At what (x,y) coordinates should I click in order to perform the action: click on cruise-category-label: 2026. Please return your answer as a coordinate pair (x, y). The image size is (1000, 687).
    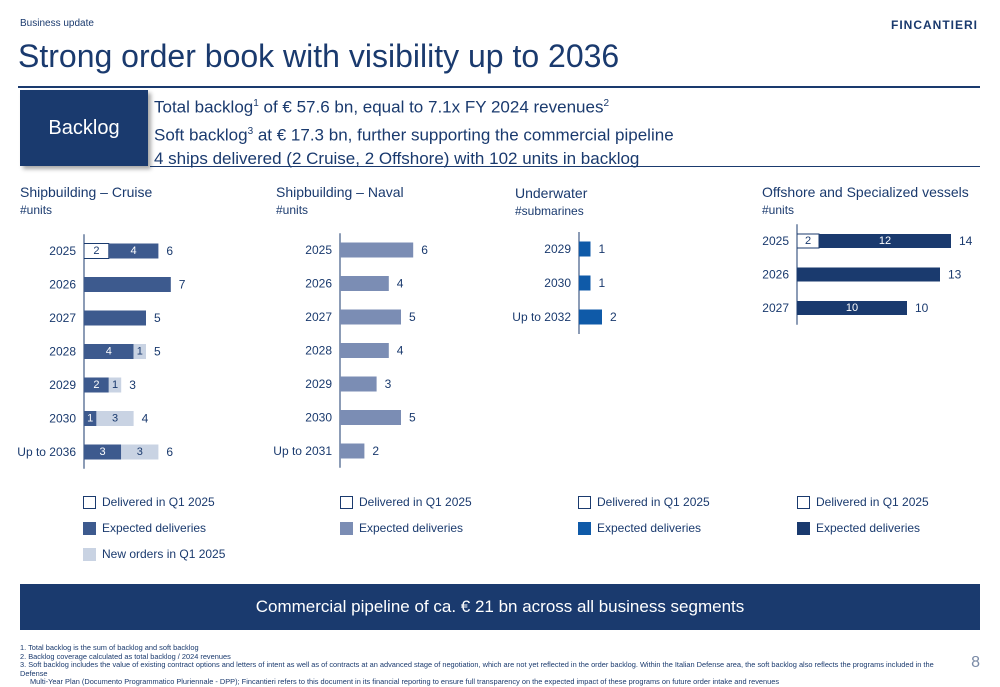
    Looking at the image, I should click on (62, 285).